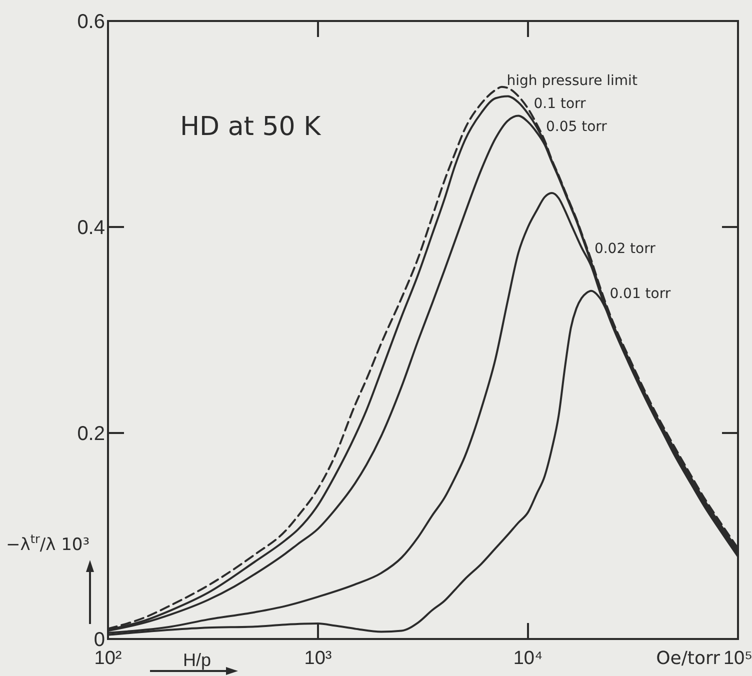  Describe the element at coordinates (737, 658) in the screenshot. I see `x-tick-label: 10⁵` at that location.